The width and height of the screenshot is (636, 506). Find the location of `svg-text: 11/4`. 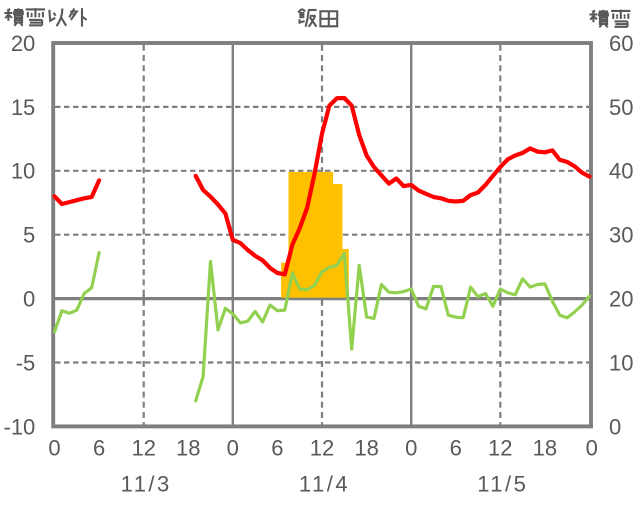

svg-text: 11/4 is located at coordinates (324, 484).